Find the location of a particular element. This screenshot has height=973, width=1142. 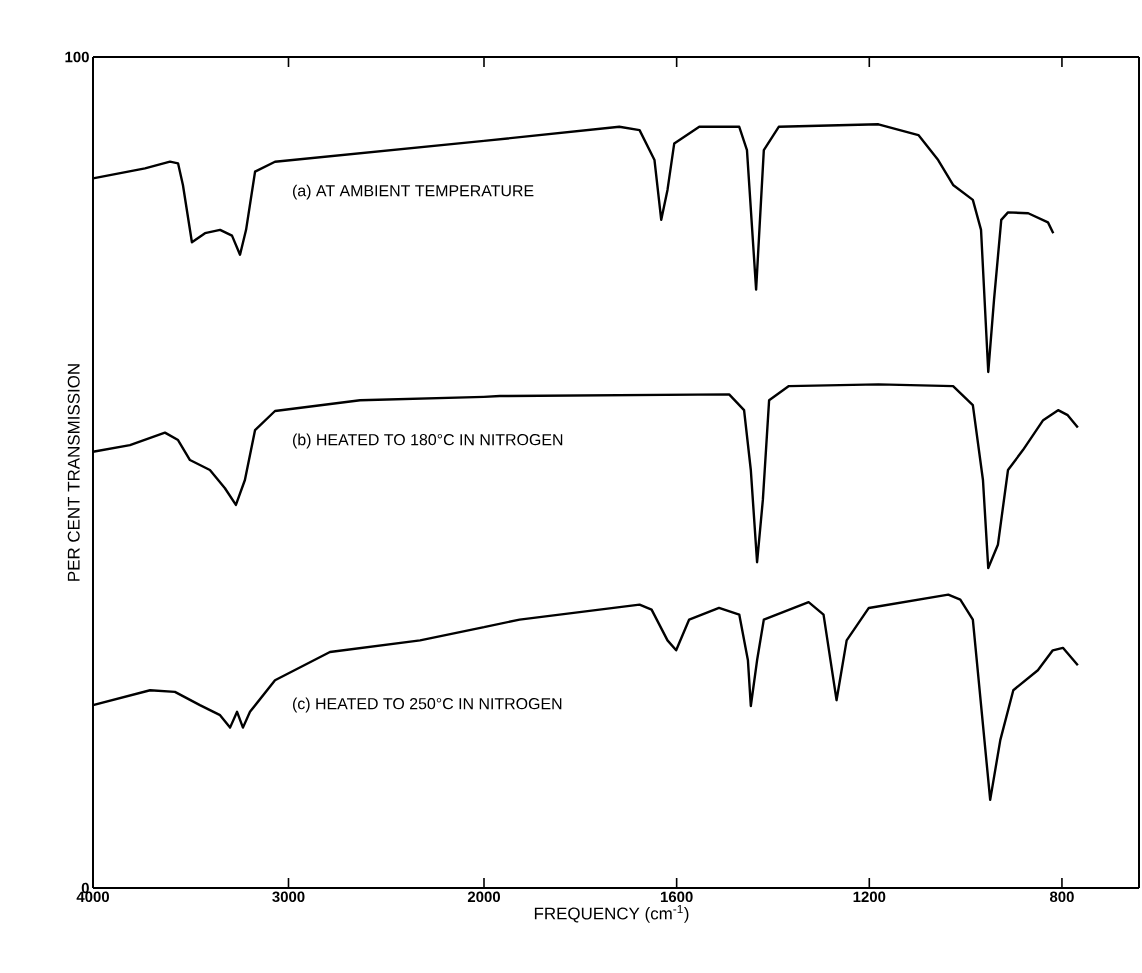

x-axis-title: FREQUENCY (cm$^{-1}$) is located at coordinates (611, 913).